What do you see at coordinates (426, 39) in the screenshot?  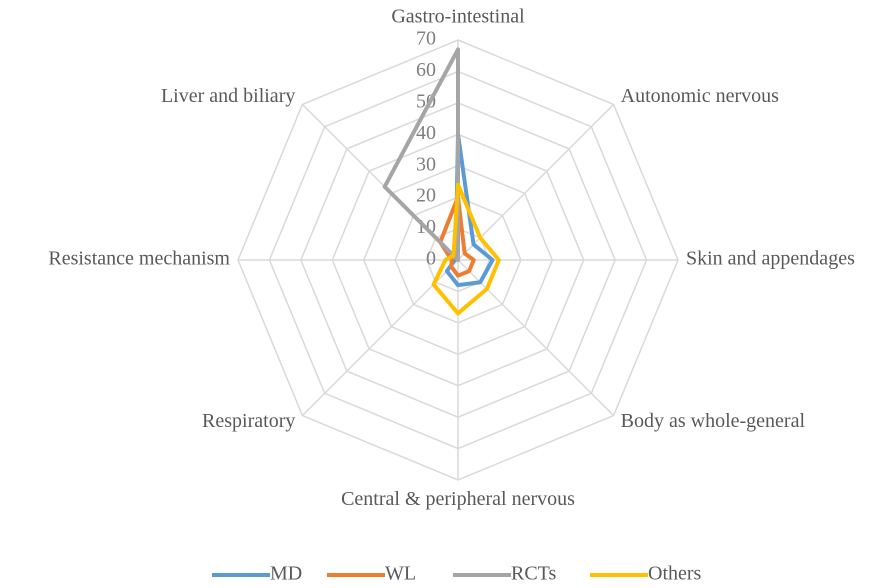 I see `tick-label: 70` at bounding box center [426, 39].